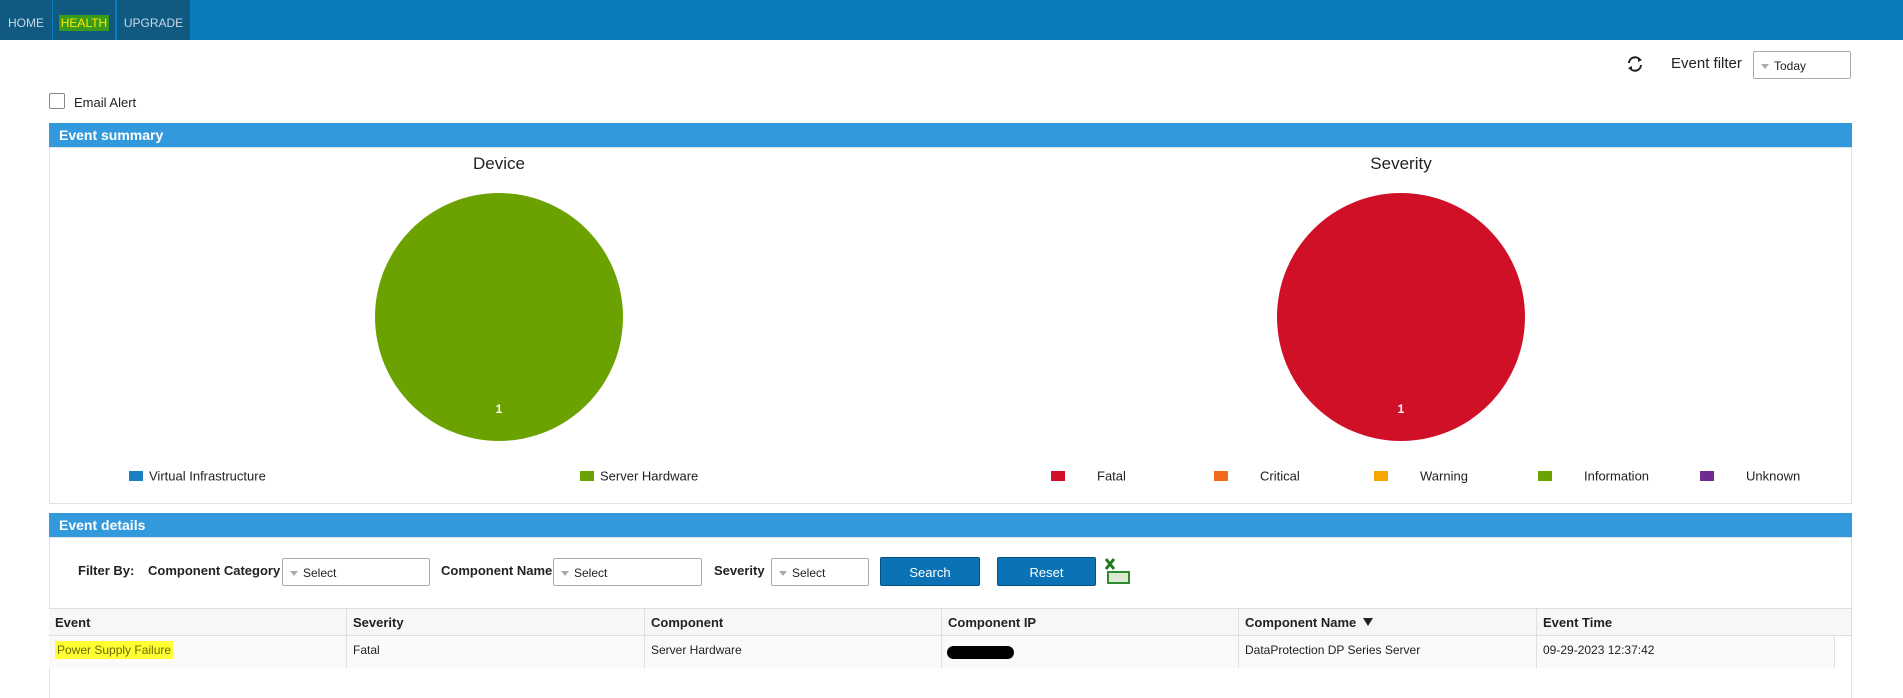  What do you see at coordinates (1802, 65) in the screenshot?
I see `event-filter-select: Today` at bounding box center [1802, 65].